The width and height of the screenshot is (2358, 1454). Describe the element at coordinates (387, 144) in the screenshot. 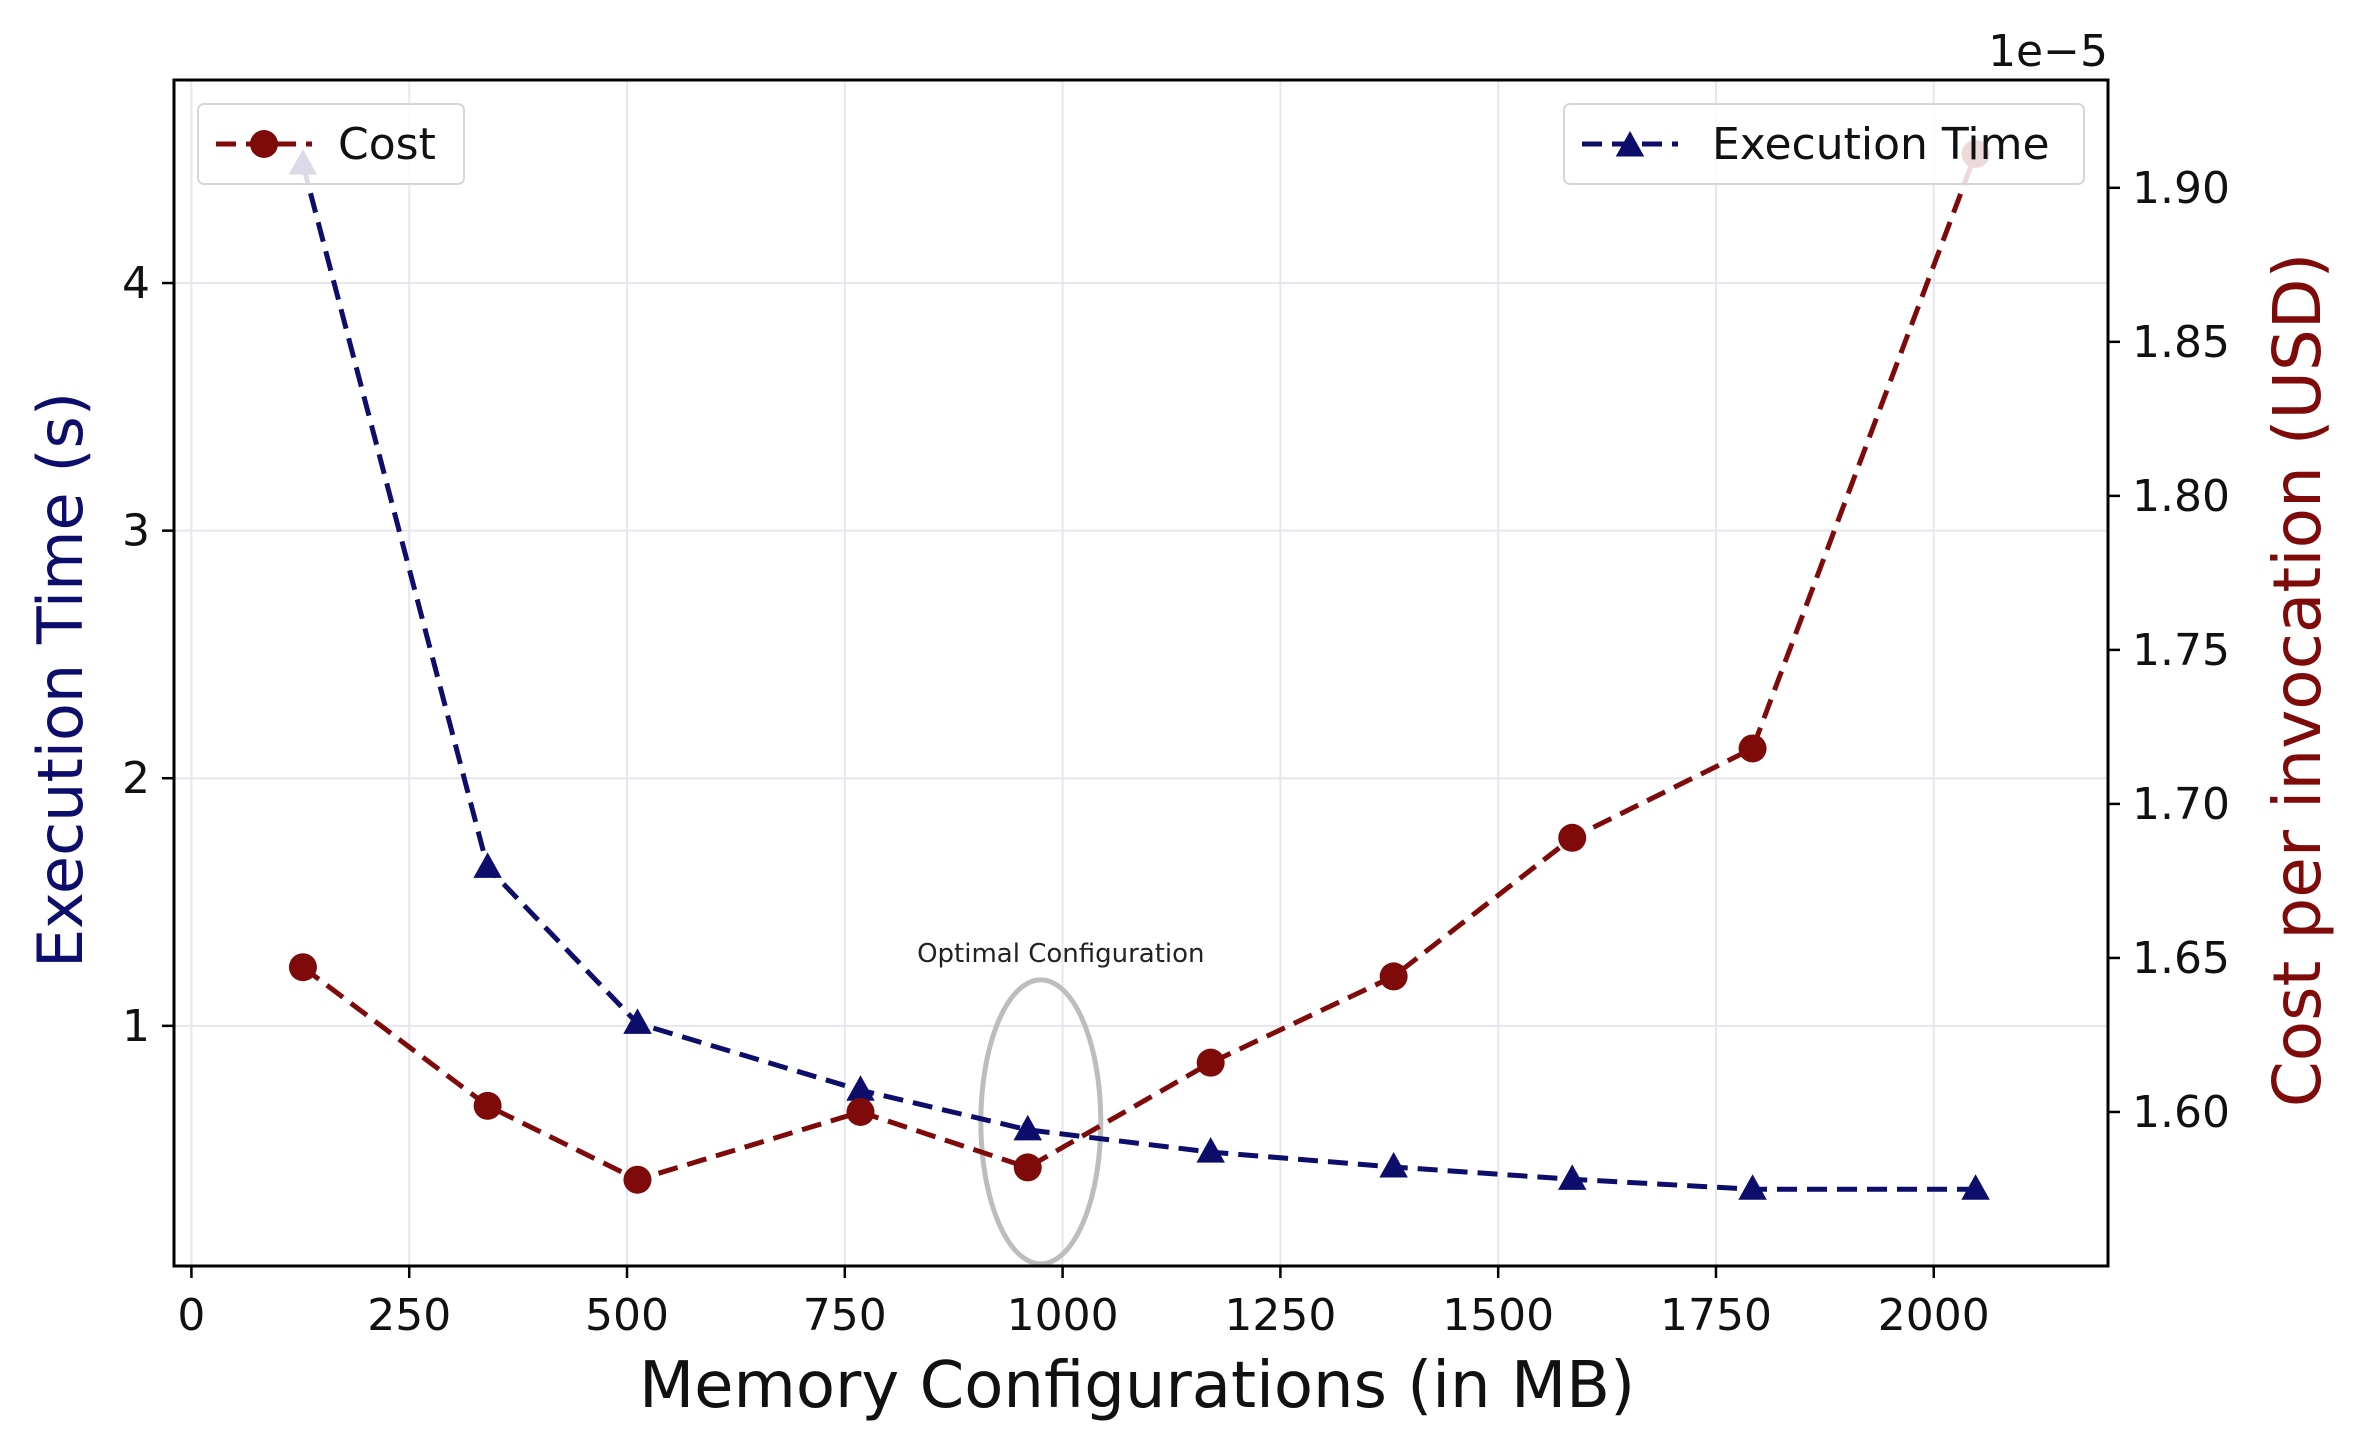

I see `legend-cost-label: Cost` at that location.